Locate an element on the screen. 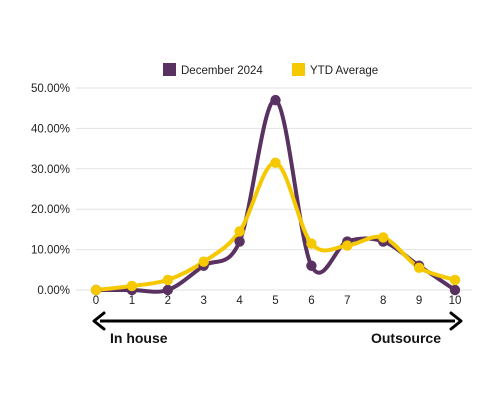 The image size is (500, 400). legend-label-december-2024: December 2024 is located at coordinates (222, 71).